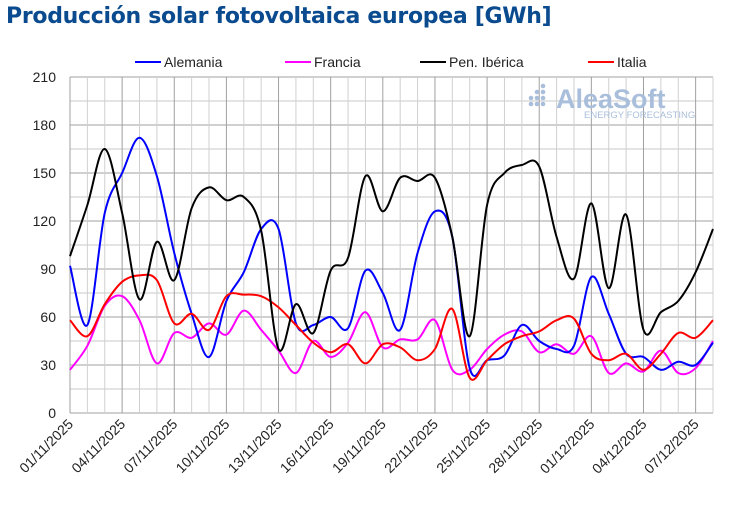 The image size is (730, 509). I want to click on y-tick-label: 30, so click(48, 365).